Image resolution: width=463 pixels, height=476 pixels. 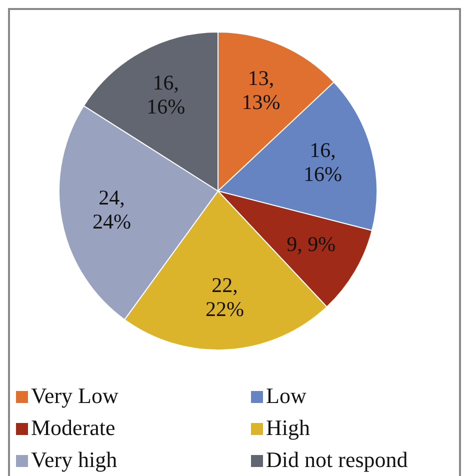 I want to click on legend-label: Very Low, so click(x=74, y=395).